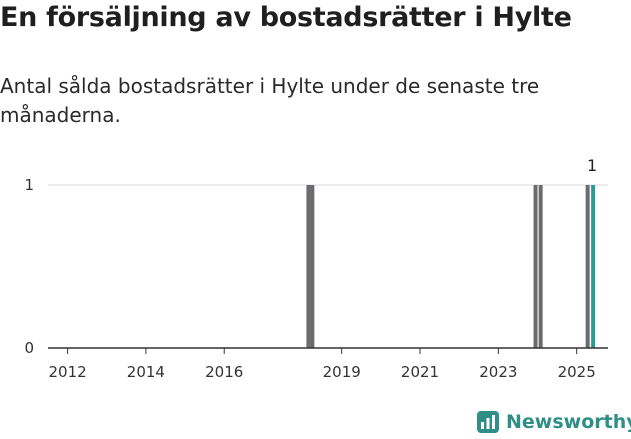 This screenshot has height=439, width=631. I want to click on x-tick-label: 2023, so click(498, 372).